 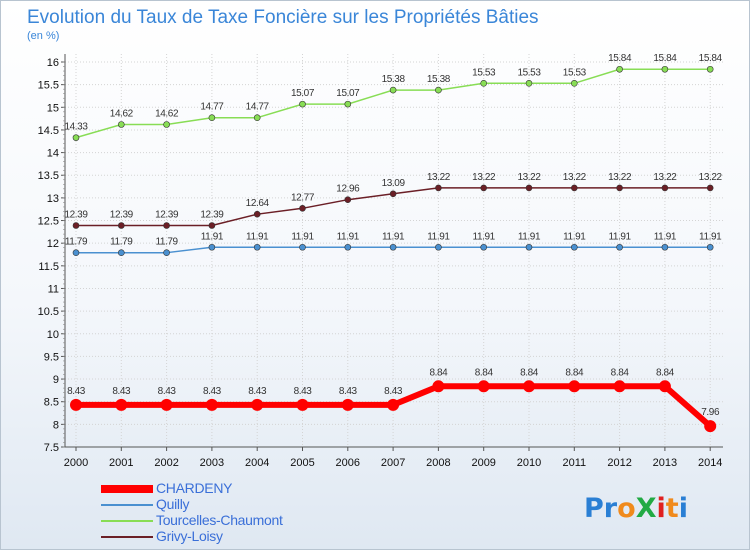 What do you see at coordinates (51, 403) in the screenshot?
I see `y-tick-label: 8.5` at bounding box center [51, 403].